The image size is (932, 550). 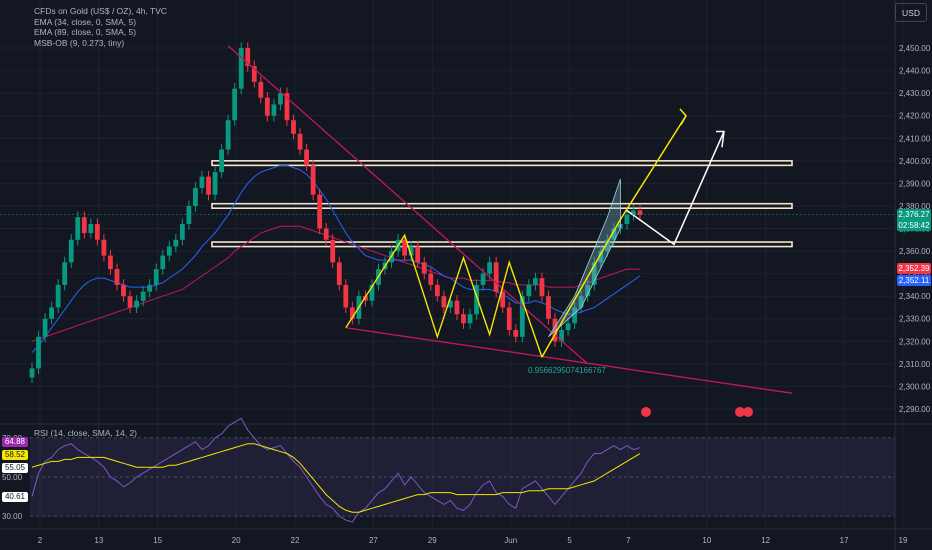 What do you see at coordinates (915, 386) in the screenshot?
I see `price-tick-label: 2,300.00` at bounding box center [915, 386].